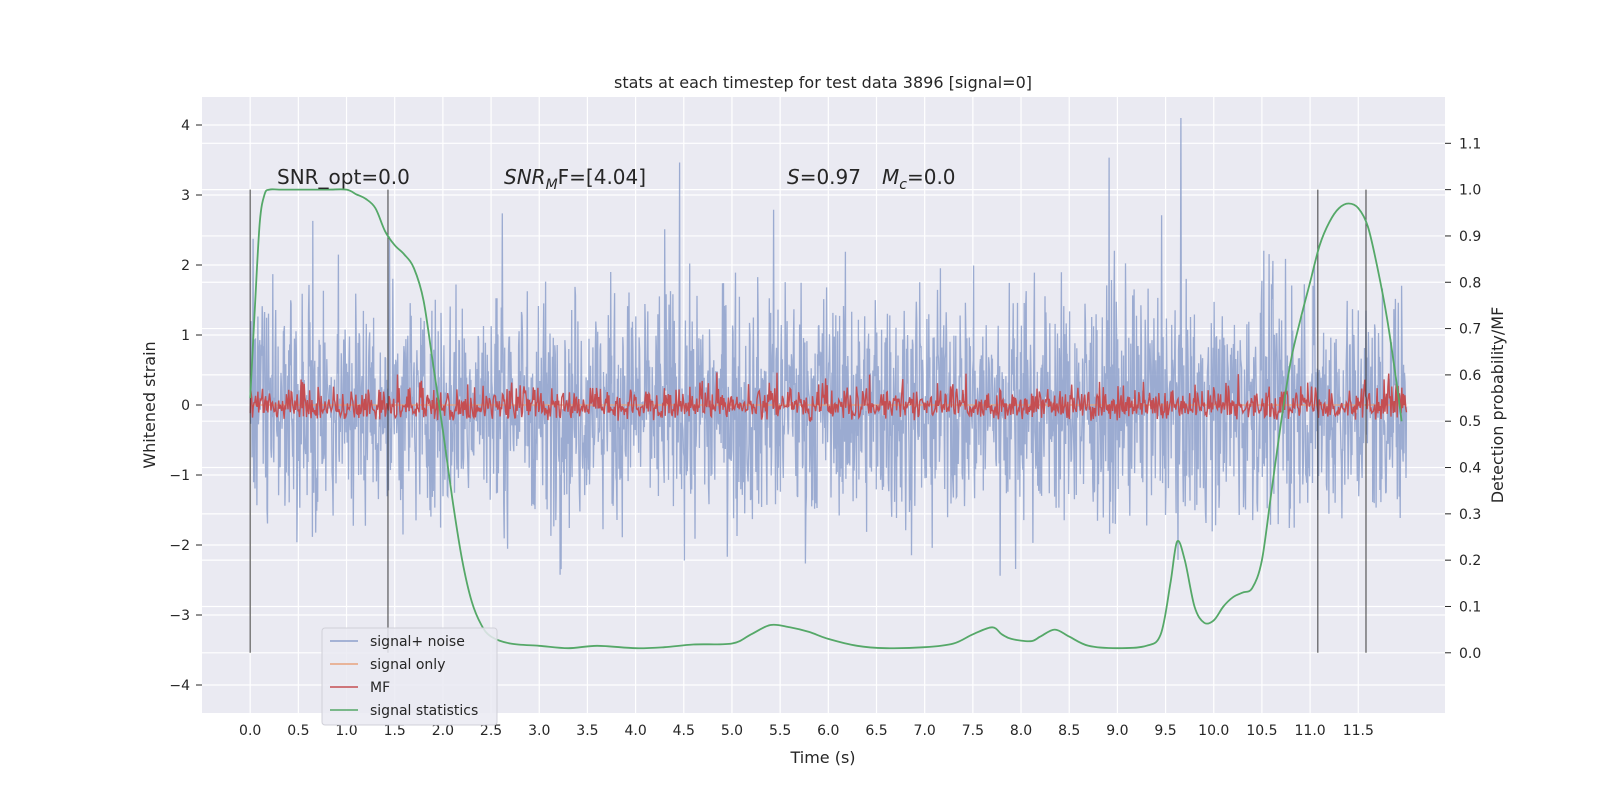  I want to click on x-tick-label: 10.0, so click(1213, 731).